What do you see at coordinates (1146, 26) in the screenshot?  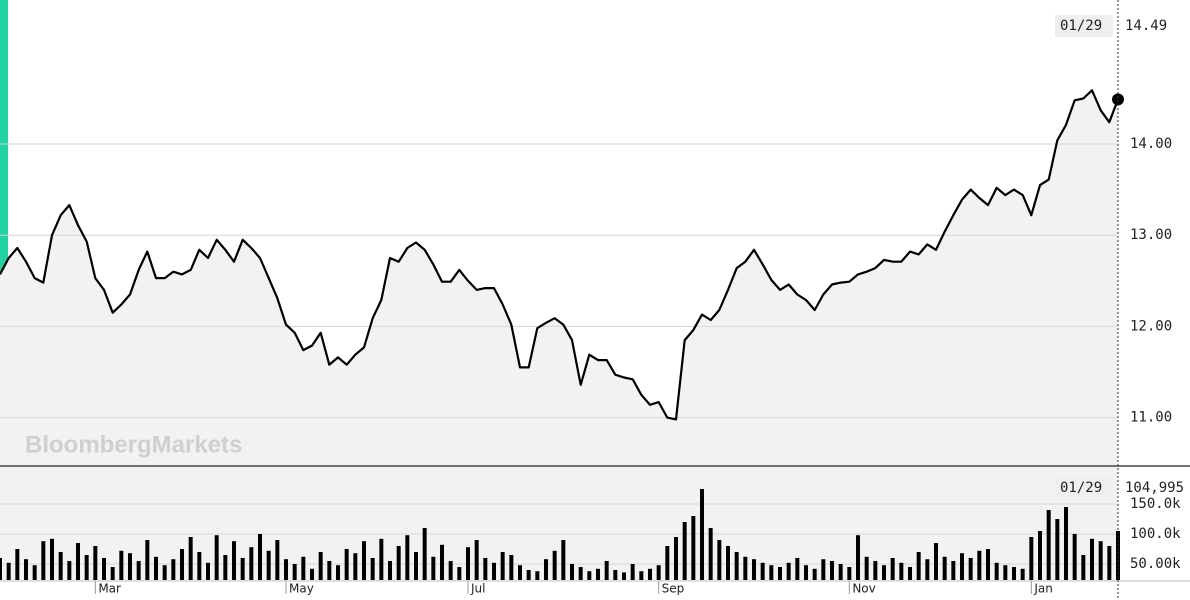 I see `readout-value: 14.49` at bounding box center [1146, 26].